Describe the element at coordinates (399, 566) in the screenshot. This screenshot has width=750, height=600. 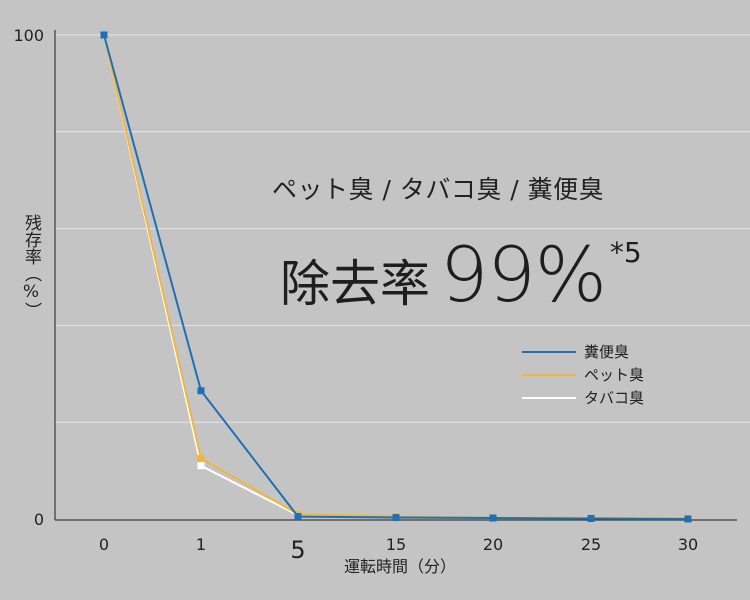
I see `x-axis-label: 運転時間（分）` at that location.